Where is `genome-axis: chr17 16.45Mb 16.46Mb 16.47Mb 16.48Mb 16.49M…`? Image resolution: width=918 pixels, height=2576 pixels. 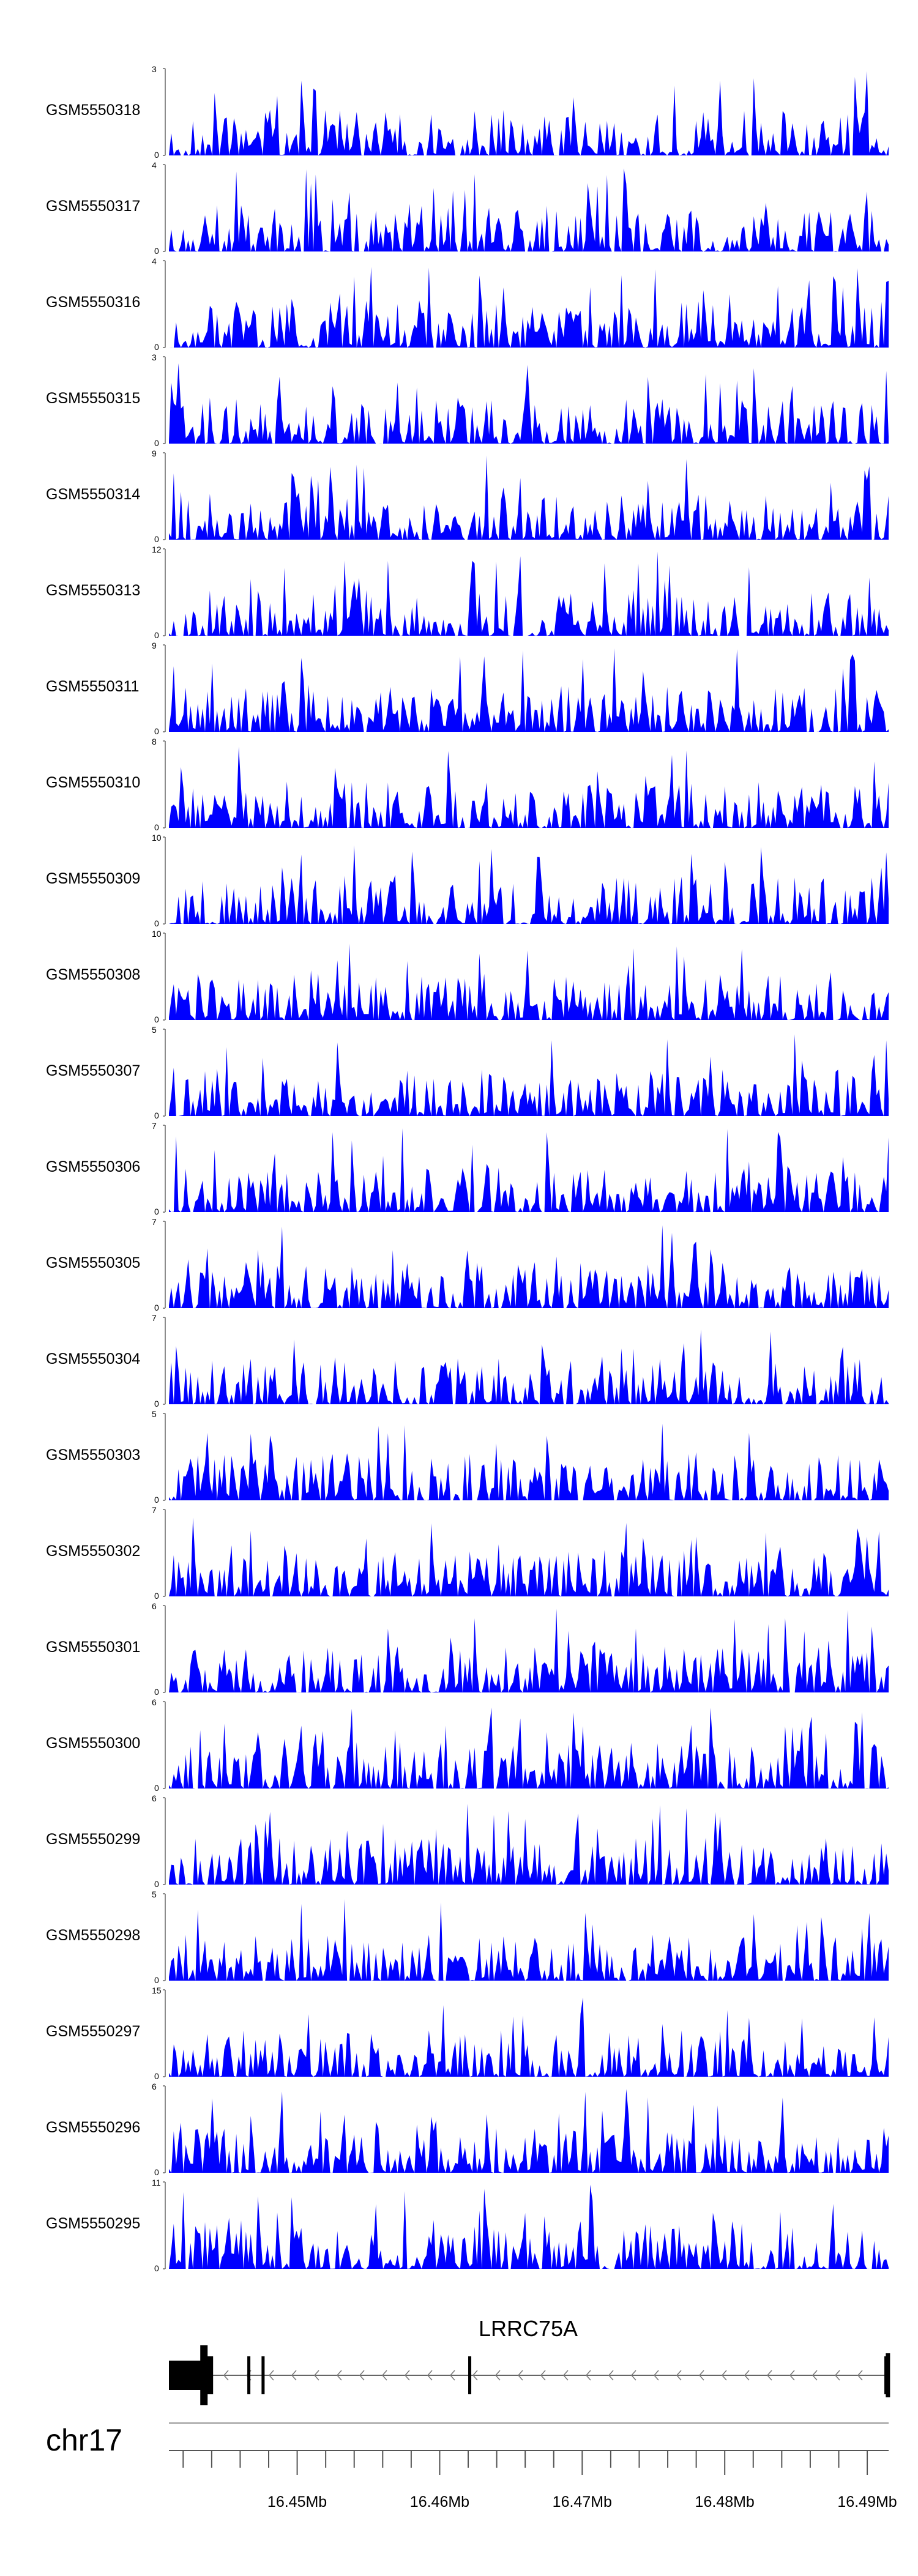 genome-axis: chr17 16.45Mb 16.46Mb 16.47Mb 16.48Mb 16.49M… is located at coordinates (471, 2466).